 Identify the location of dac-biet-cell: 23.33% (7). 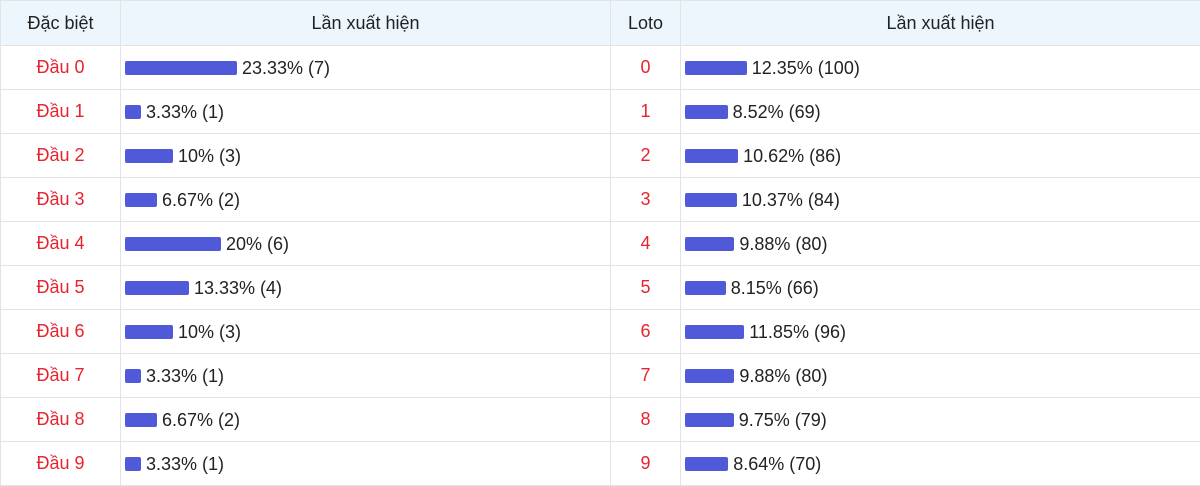
(366, 68).